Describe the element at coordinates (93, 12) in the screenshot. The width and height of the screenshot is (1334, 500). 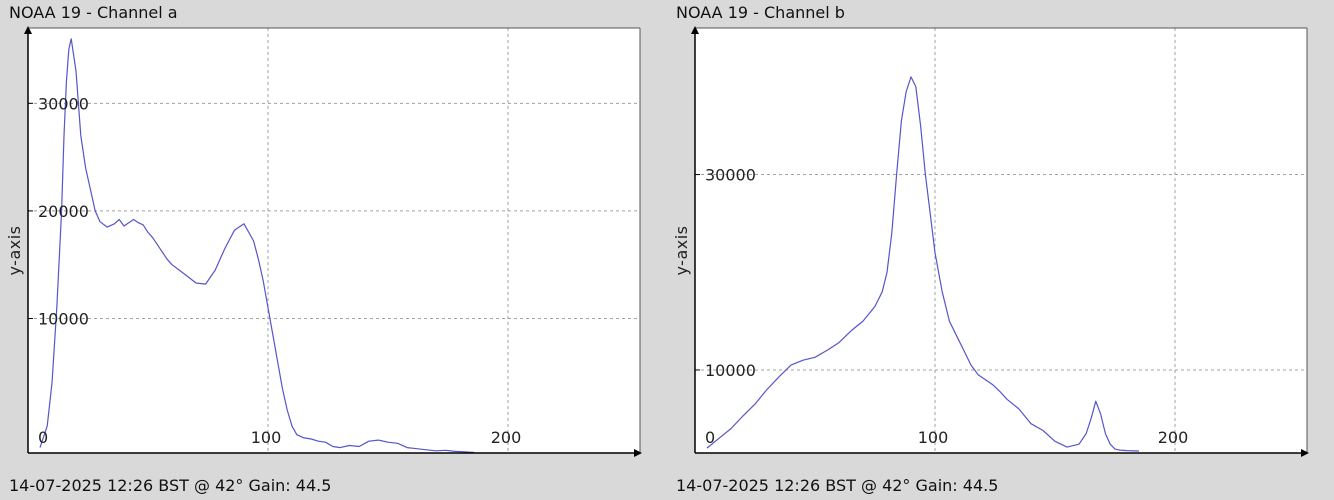
I see `chart-title: NOAA 19 - Channel a` at that location.